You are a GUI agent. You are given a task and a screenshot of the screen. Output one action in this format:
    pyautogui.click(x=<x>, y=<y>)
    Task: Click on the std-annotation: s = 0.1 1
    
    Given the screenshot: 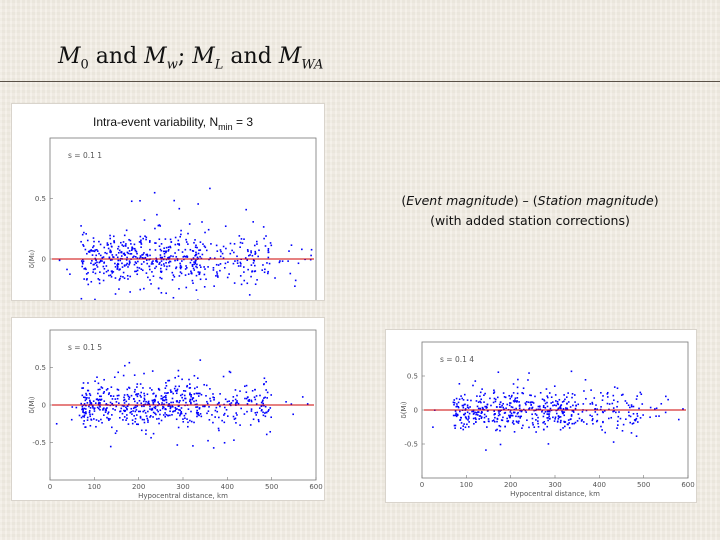 What is the action you would take?
    pyautogui.click(x=85, y=155)
    